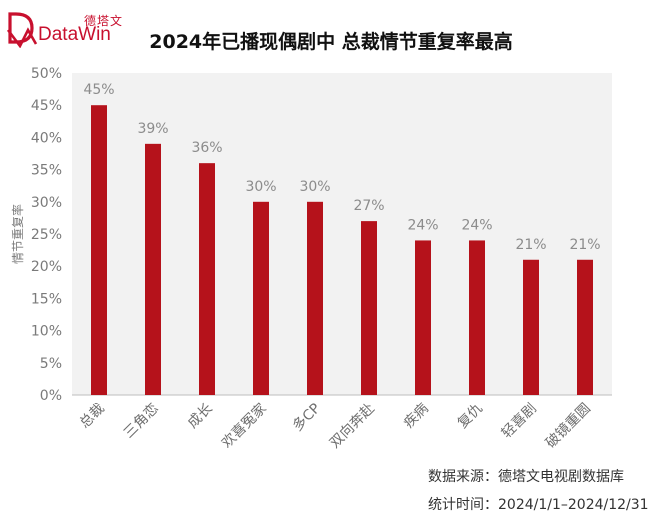 The height and width of the screenshot is (518, 662). What do you see at coordinates (92, 416) in the screenshot?
I see `x-tick-label: 总裁` at bounding box center [92, 416].